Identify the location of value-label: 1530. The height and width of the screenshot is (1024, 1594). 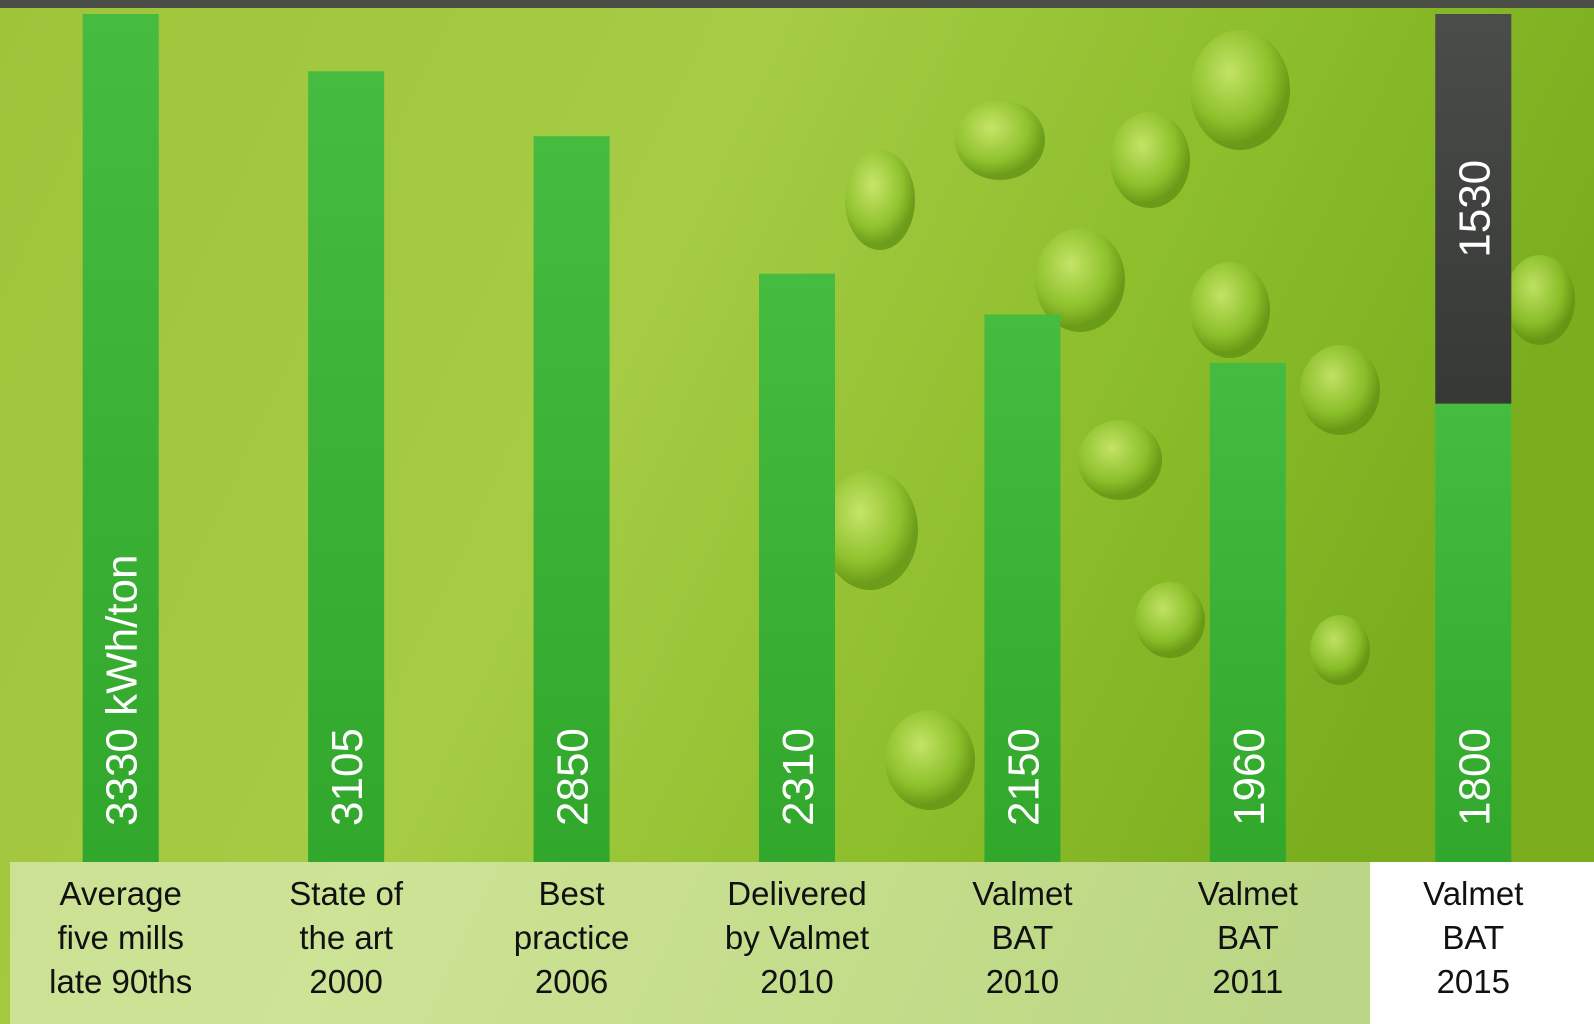
(1474, 209).